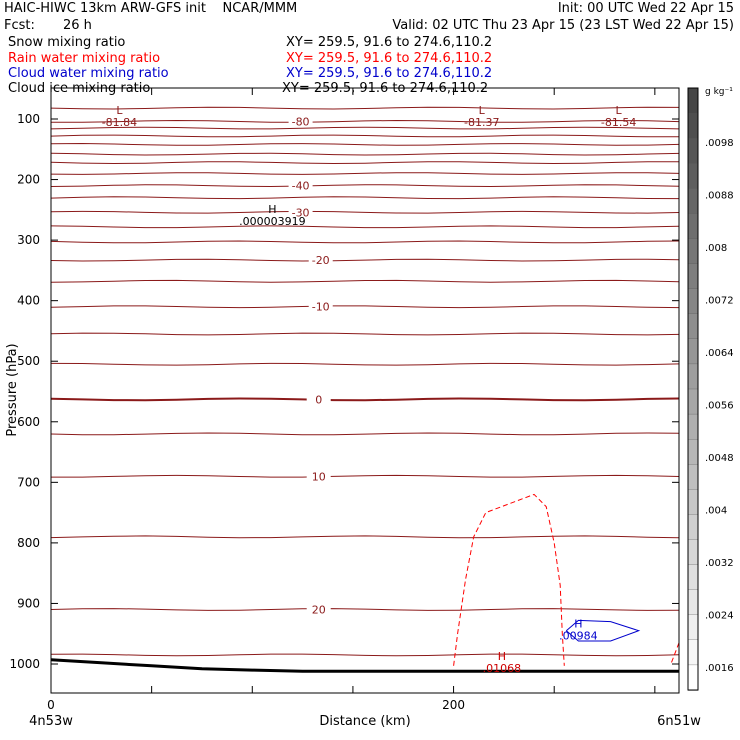 This screenshot has height=740, width=740. Describe the element at coordinates (28, 422) in the screenshot. I see `y-tick-label: 600` at that location.